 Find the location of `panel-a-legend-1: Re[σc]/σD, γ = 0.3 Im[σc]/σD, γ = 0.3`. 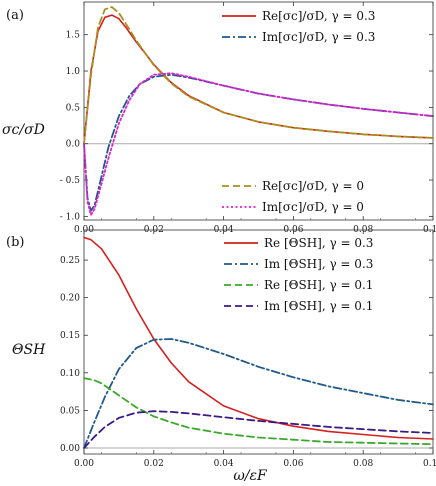

panel-a-legend-1: Re[σc]/σD, γ = 0.3 Im[σc]/σD, γ = 0.3 is located at coordinates (298, 26).